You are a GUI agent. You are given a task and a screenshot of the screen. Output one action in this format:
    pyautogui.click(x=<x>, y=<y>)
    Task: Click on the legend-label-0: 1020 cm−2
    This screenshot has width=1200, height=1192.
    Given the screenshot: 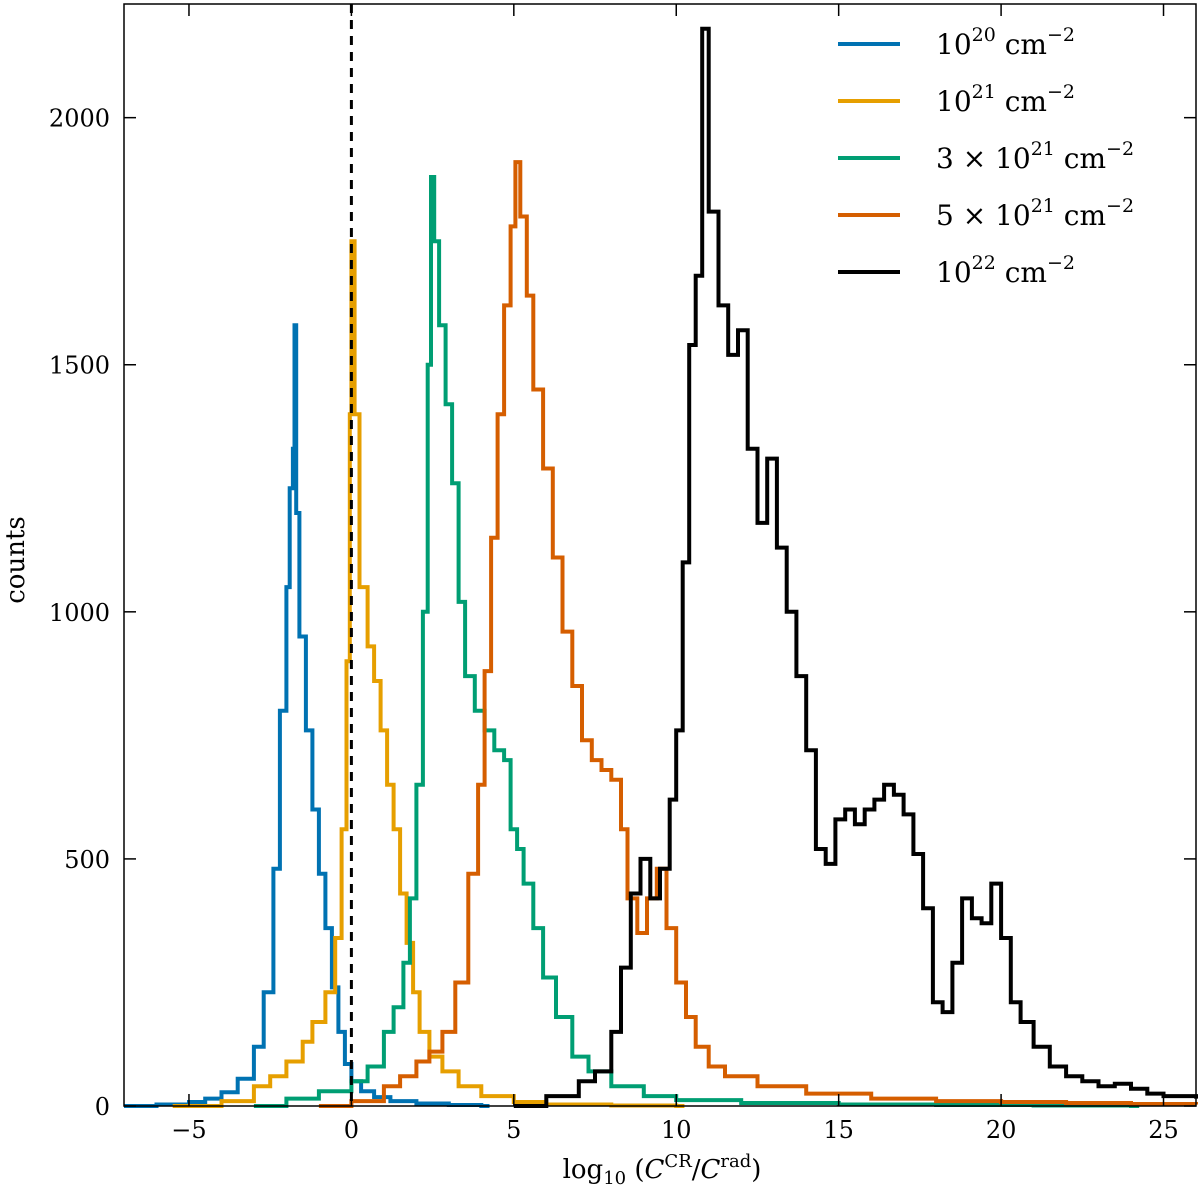 What is the action you would take?
    pyautogui.click(x=1005, y=42)
    